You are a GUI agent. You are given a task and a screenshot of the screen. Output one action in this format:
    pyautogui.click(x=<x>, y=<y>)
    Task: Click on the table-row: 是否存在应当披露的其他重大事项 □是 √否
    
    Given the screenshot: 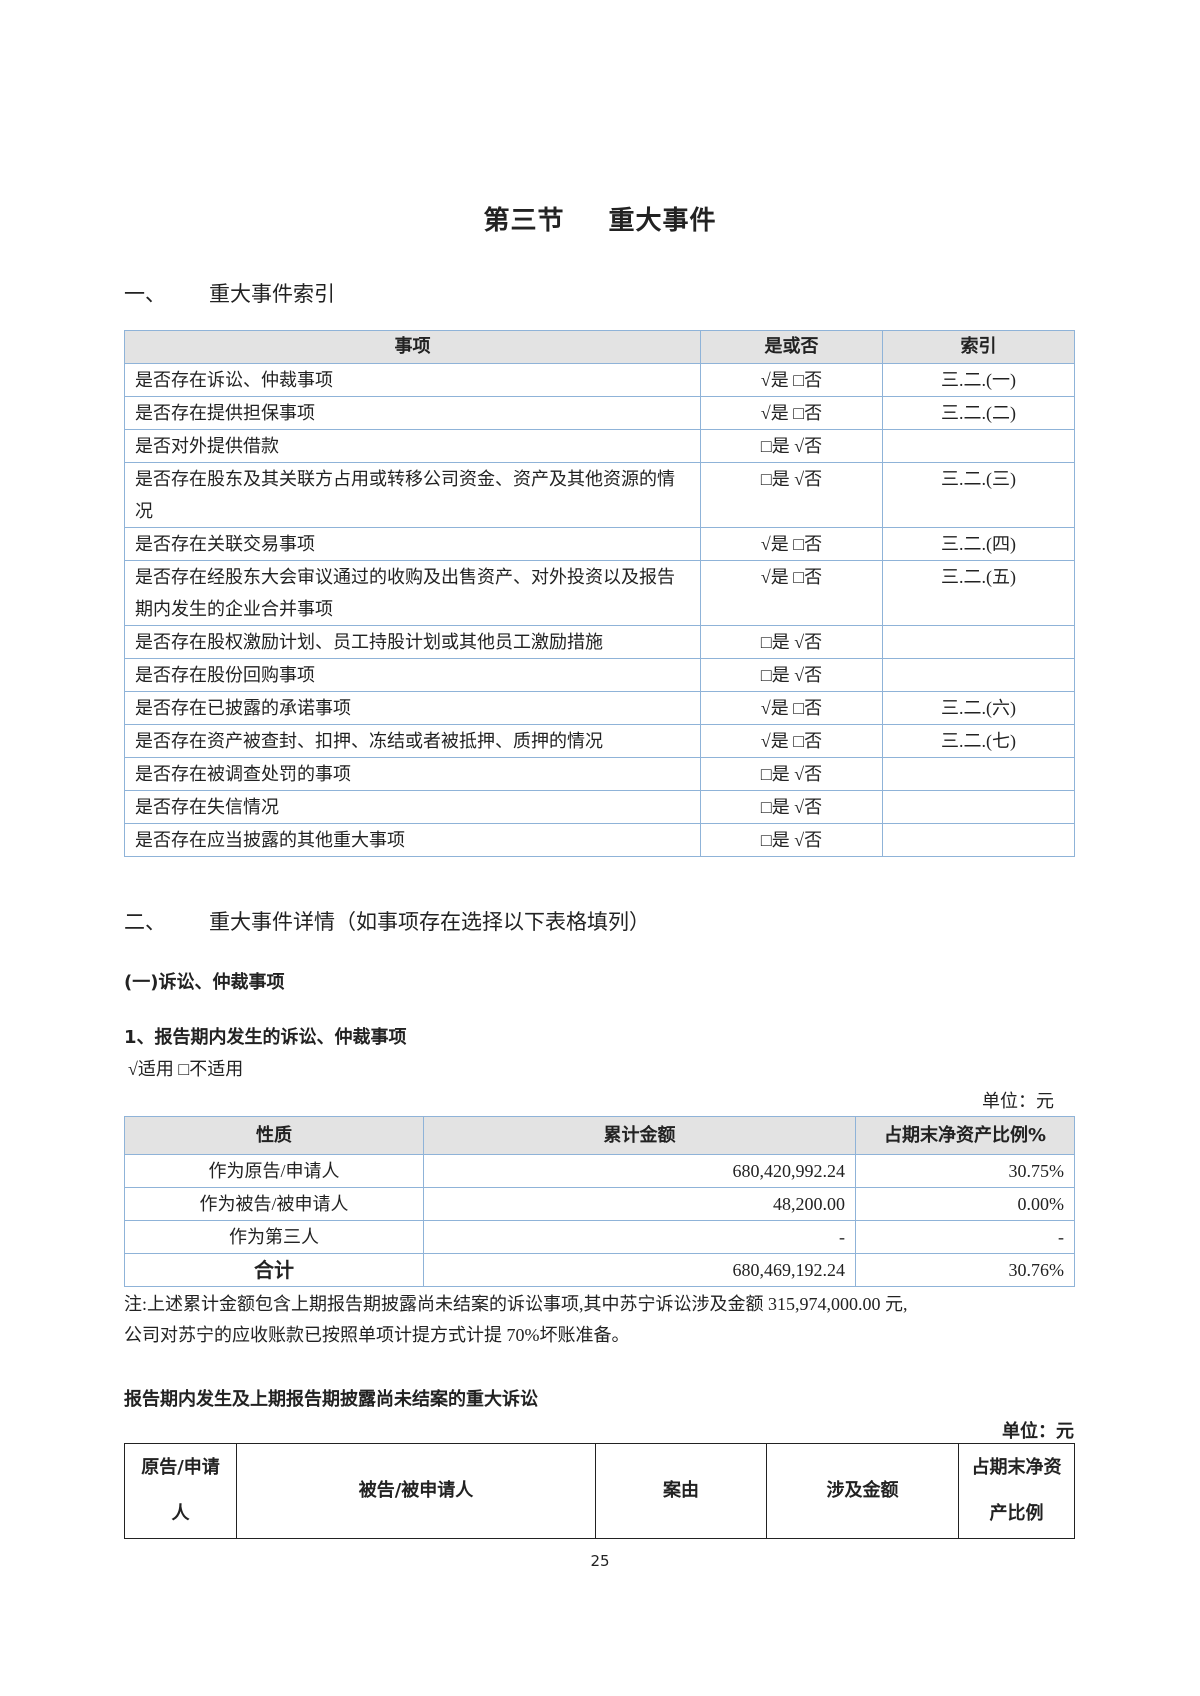 What is the action you would take?
    pyautogui.click(x=599, y=840)
    